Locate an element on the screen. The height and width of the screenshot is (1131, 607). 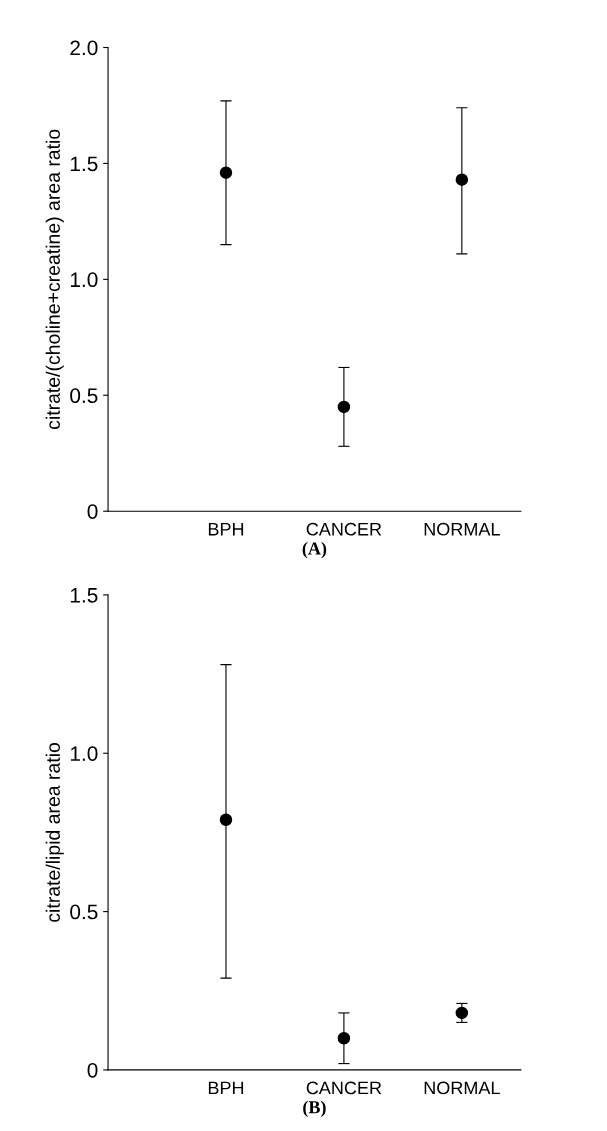
y-axis-title: citrate/(choline+creatine) area ratio is located at coordinates (54, 279).